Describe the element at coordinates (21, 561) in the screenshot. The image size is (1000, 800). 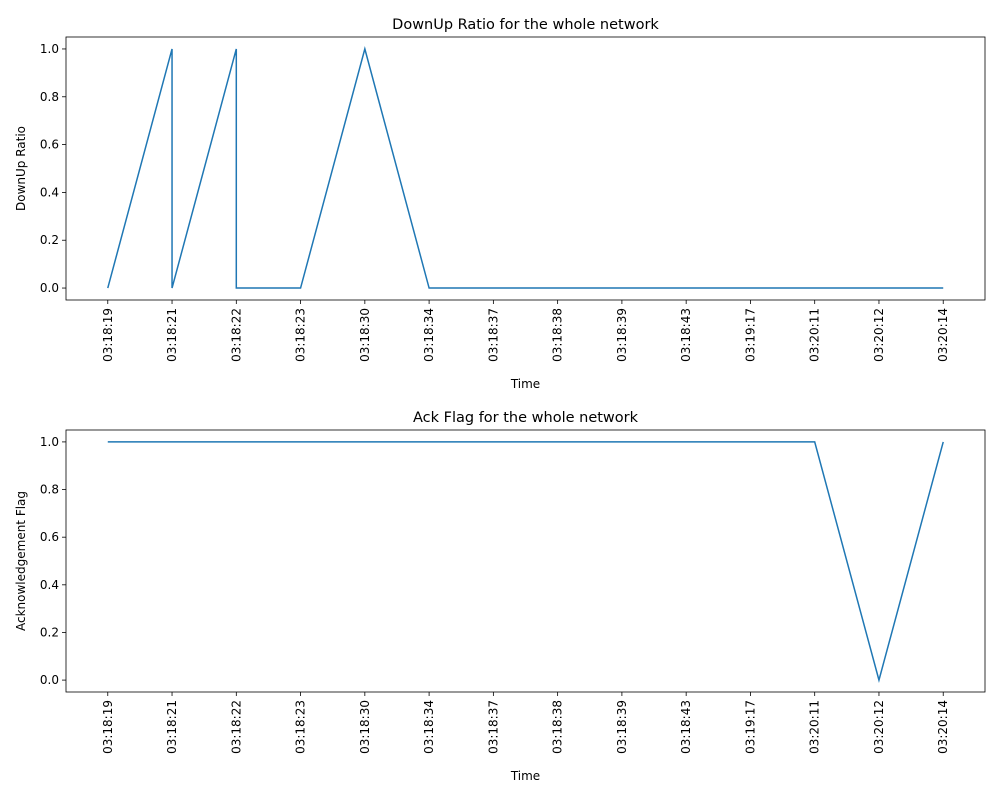
I see `y-axis-label: Acknowledgement Flag` at that location.